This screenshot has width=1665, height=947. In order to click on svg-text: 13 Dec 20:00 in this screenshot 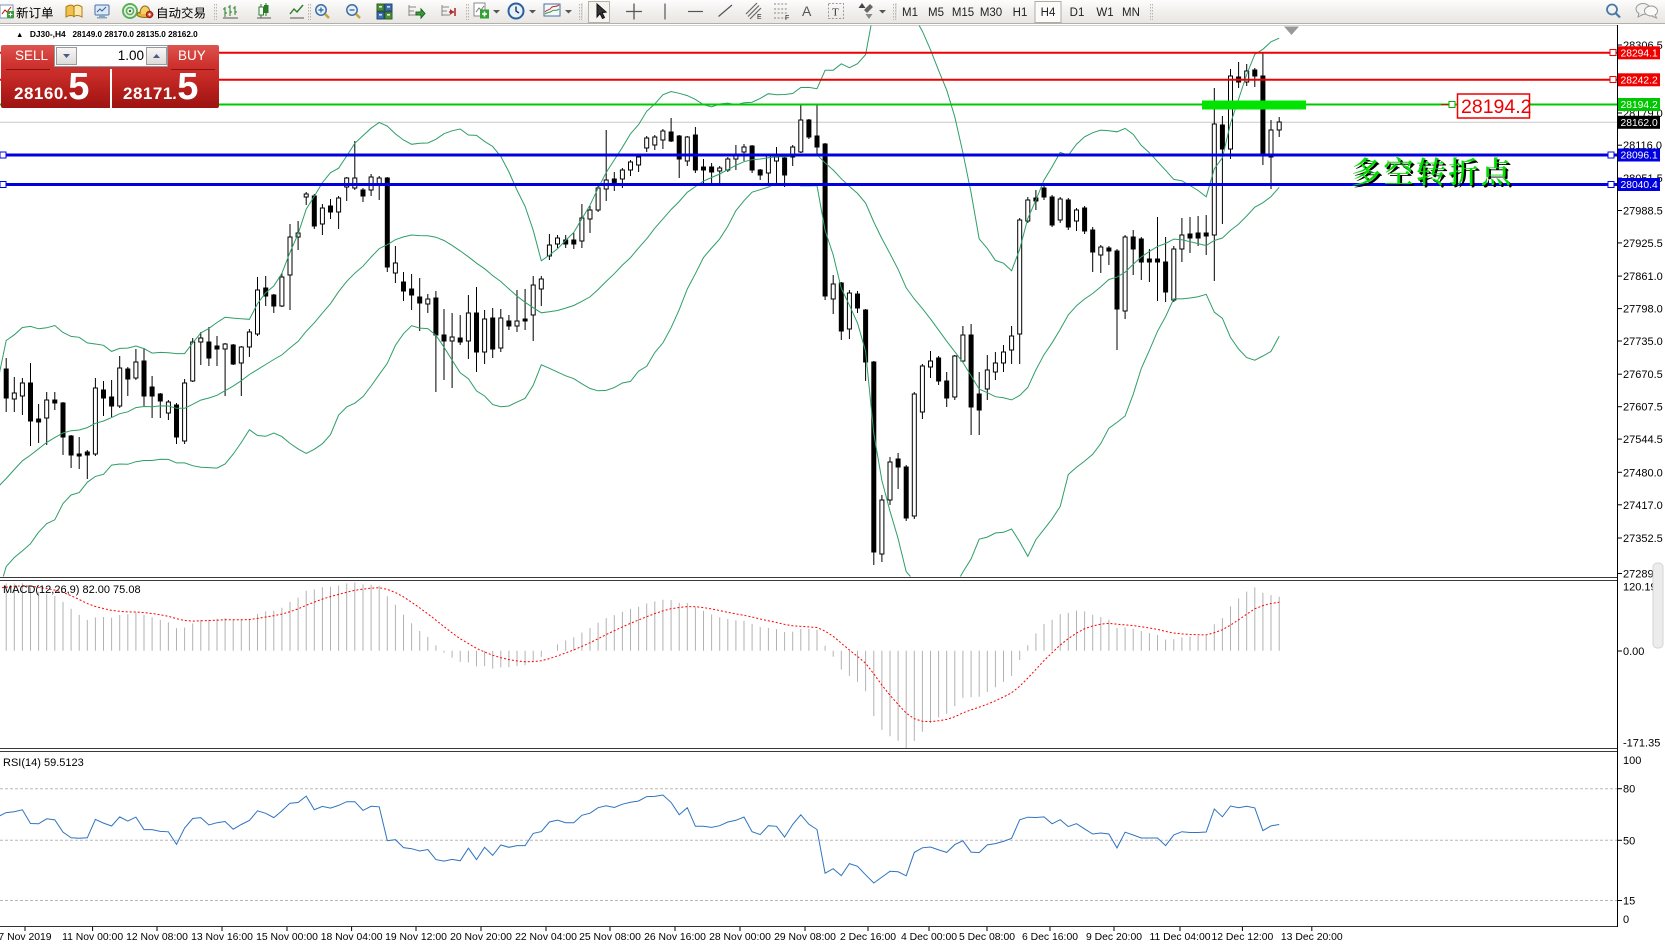, I will do `click(1312, 937)`.